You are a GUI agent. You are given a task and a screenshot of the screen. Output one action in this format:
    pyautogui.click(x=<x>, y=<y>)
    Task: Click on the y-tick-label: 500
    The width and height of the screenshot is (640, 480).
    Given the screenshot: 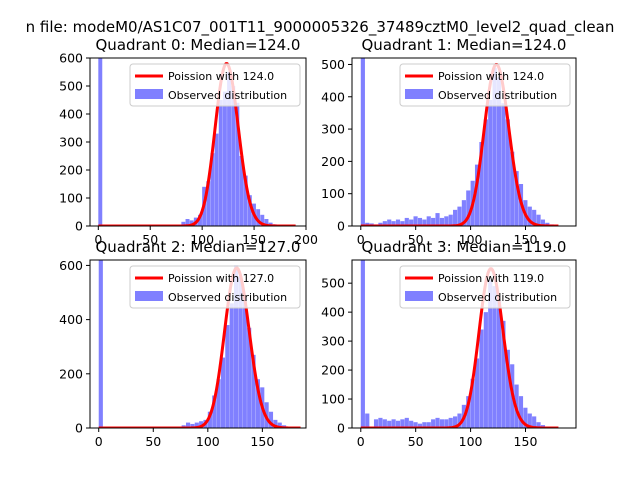 What is the action you would take?
    pyautogui.click(x=333, y=283)
    